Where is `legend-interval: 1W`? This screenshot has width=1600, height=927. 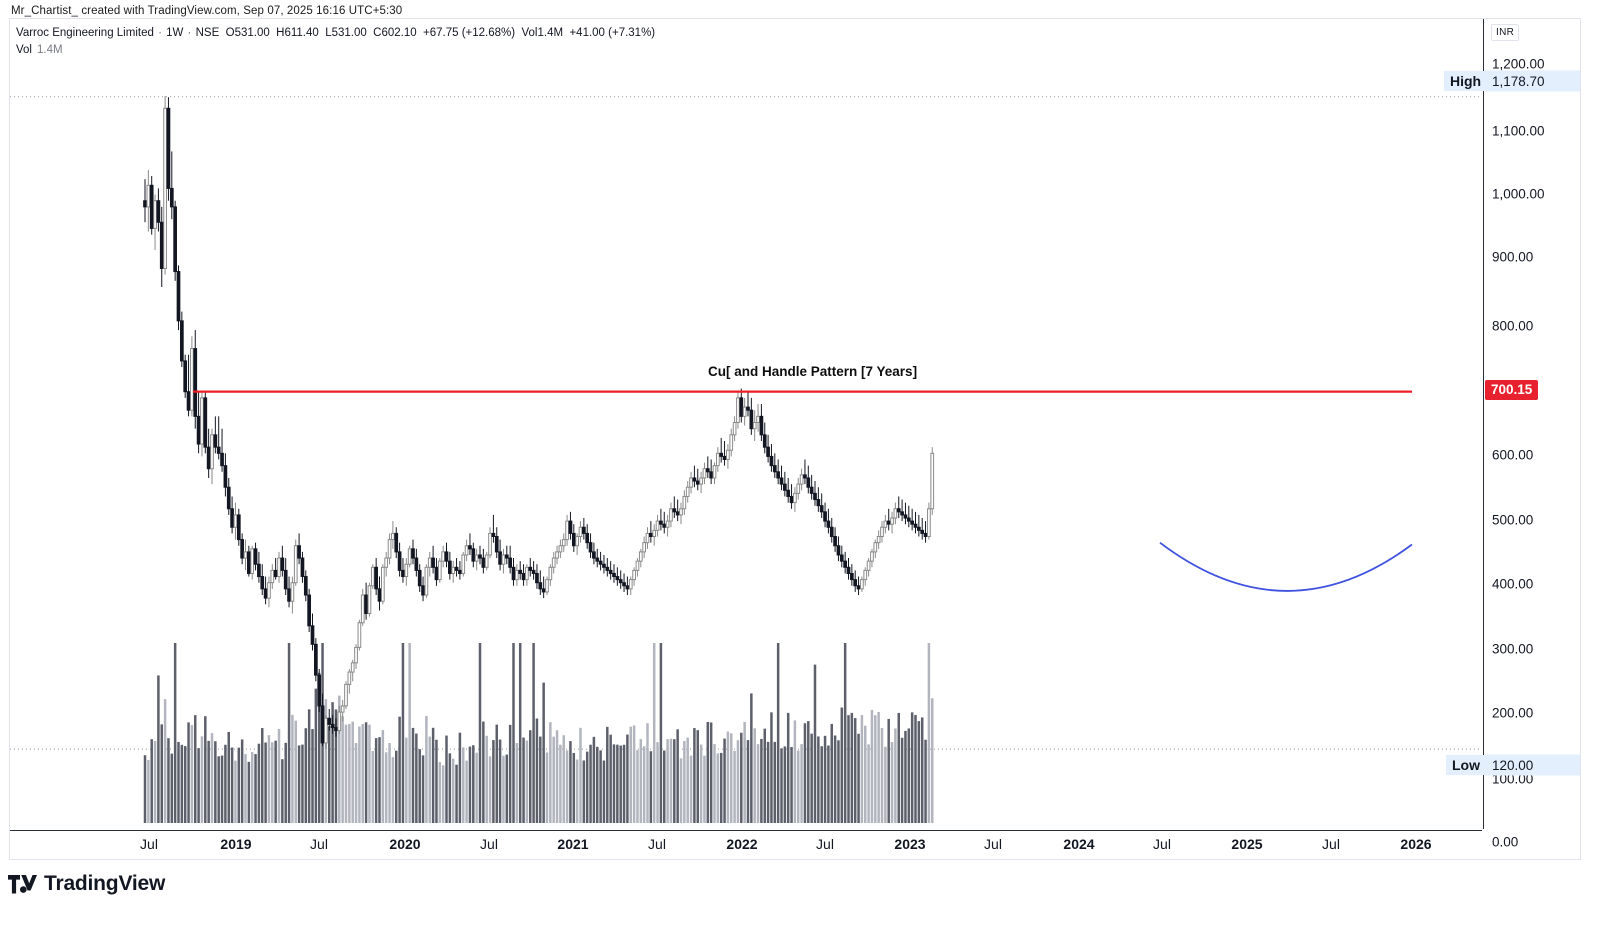
legend-interval: 1W is located at coordinates (175, 33).